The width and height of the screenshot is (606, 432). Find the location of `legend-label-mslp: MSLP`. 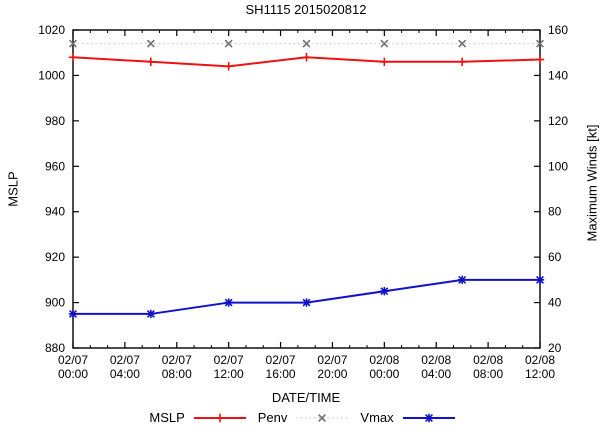

legend-label-mslp: MSLP is located at coordinates (167, 417).